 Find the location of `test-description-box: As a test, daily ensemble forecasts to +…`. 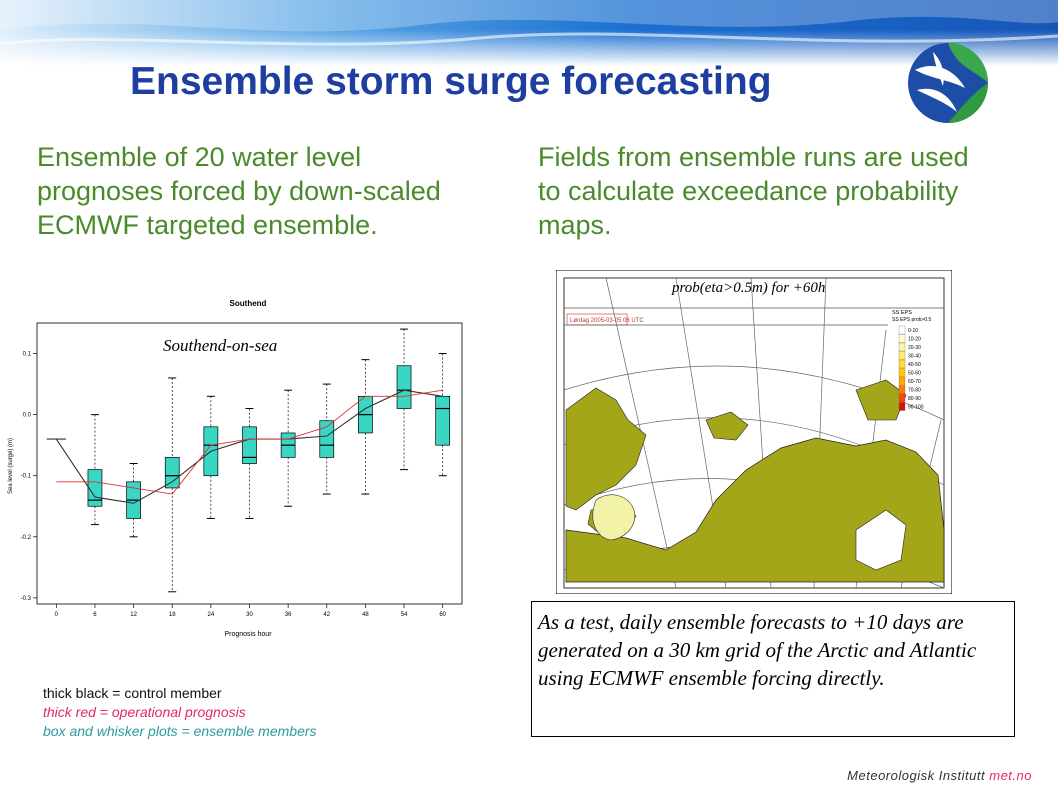

test-description-box: As a test, daily ensemble forecasts to +… is located at coordinates (773, 669).